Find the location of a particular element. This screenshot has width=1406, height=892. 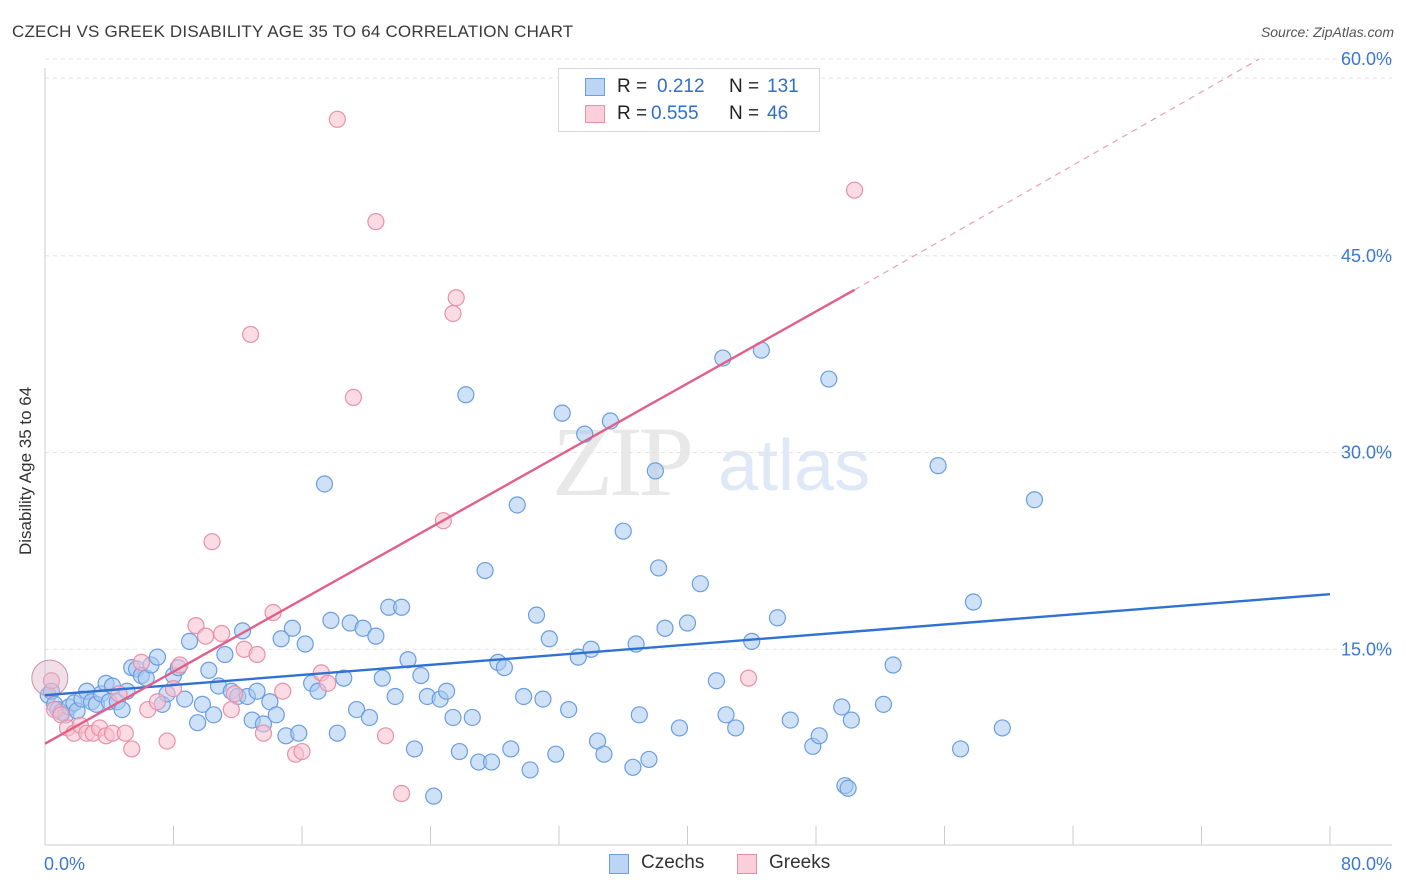

y-tick-label: 15.0% is located at coordinates (1366, 649).